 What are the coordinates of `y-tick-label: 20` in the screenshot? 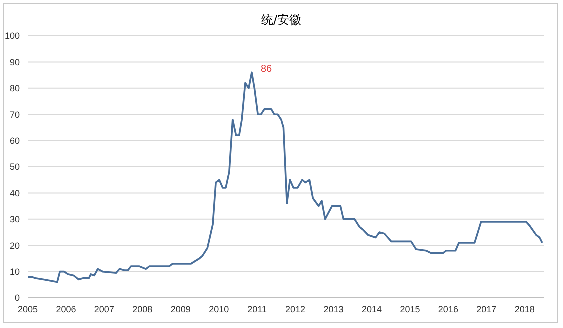 It's located at (15, 245).